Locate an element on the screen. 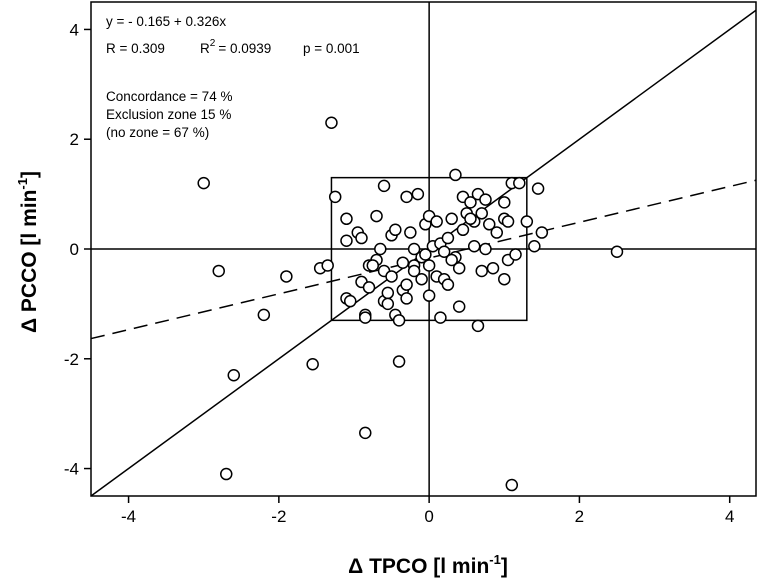 This screenshot has width=757, height=581. y-tick-label: -2 is located at coordinates (71, 359).